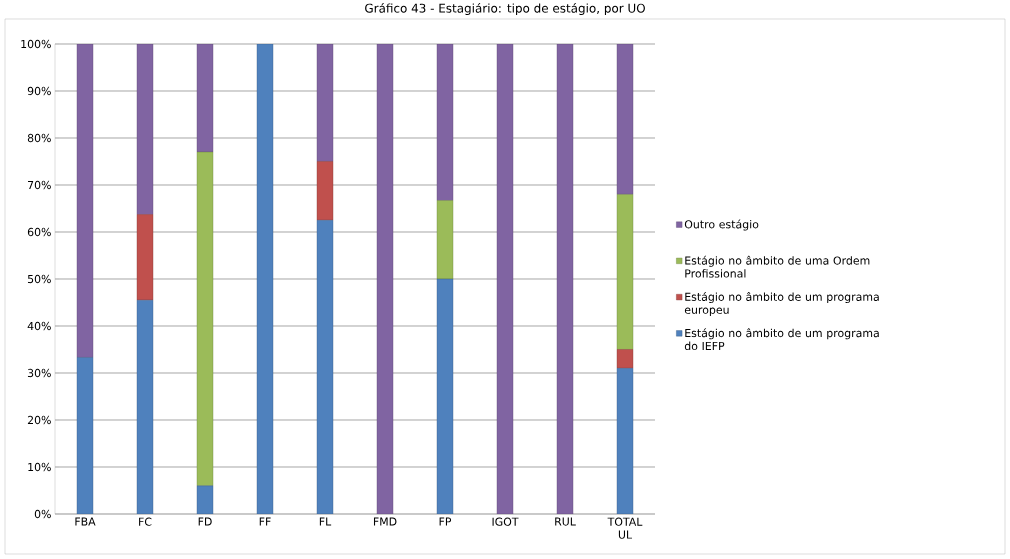 Image resolution: width=1010 pixels, height=559 pixels. I want to click on x-tick-label: TOTAL UL, so click(625, 528).